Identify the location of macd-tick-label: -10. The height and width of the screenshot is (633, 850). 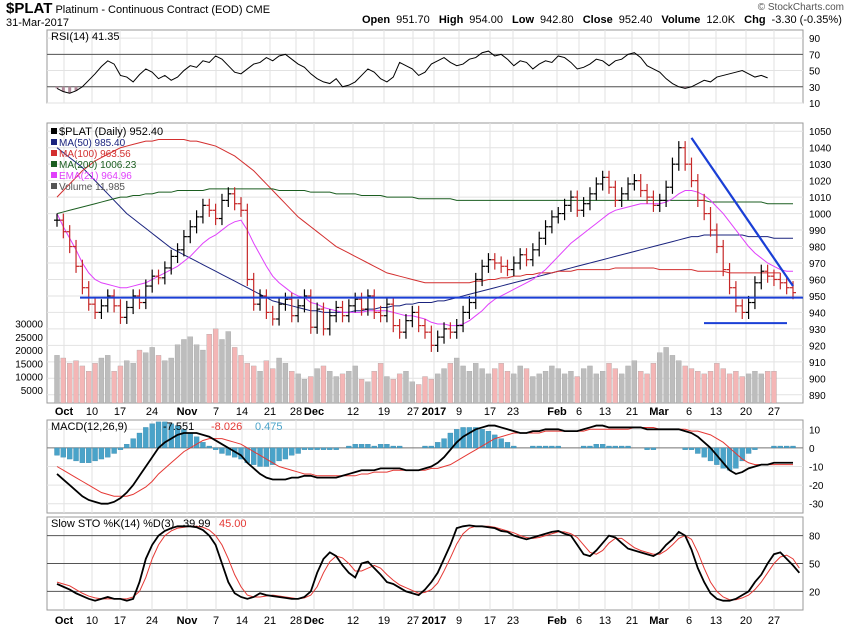
(816, 468).